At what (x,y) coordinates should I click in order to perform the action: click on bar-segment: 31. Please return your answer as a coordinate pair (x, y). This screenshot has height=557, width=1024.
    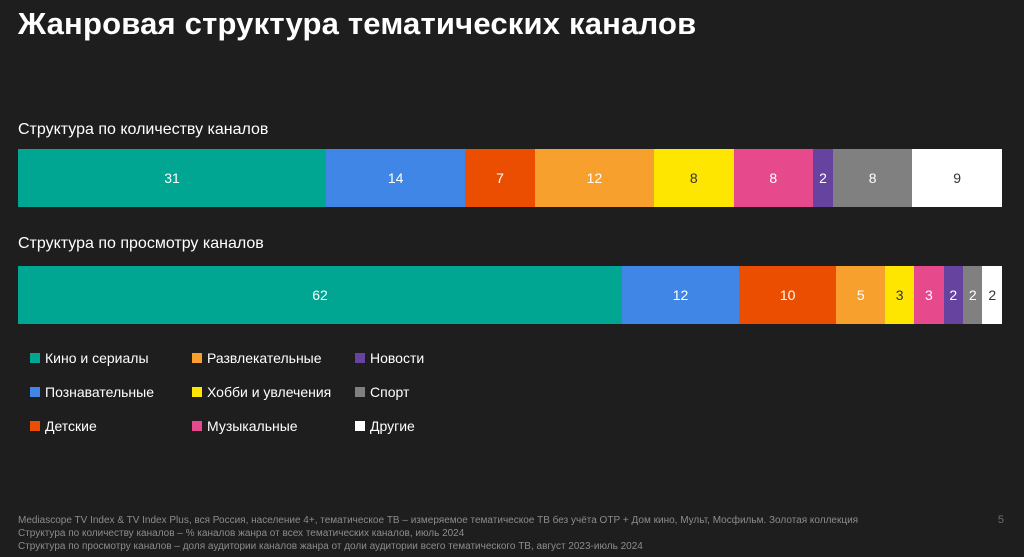
    Looking at the image, I should click on (172, 178).